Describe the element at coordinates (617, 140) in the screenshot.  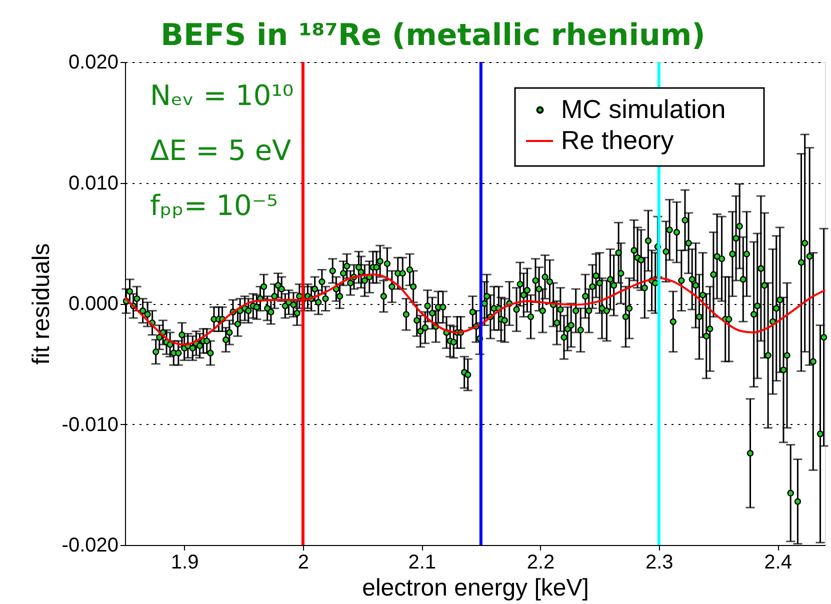
I see `legend-label: Re theory` at that location.